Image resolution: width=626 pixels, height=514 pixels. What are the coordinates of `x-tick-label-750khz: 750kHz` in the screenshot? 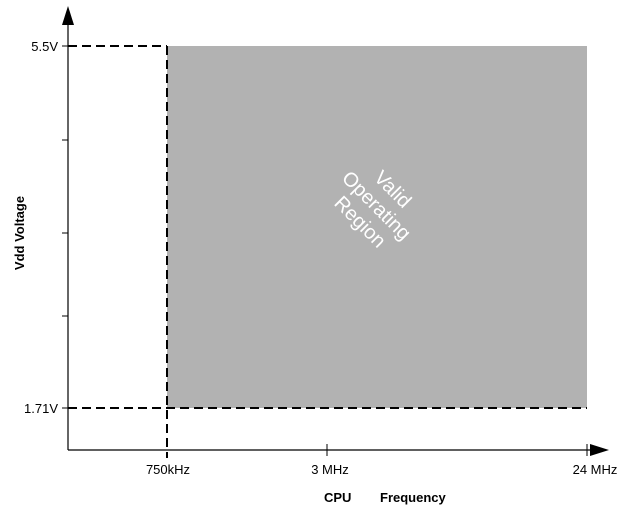 It's located at (168, 469).